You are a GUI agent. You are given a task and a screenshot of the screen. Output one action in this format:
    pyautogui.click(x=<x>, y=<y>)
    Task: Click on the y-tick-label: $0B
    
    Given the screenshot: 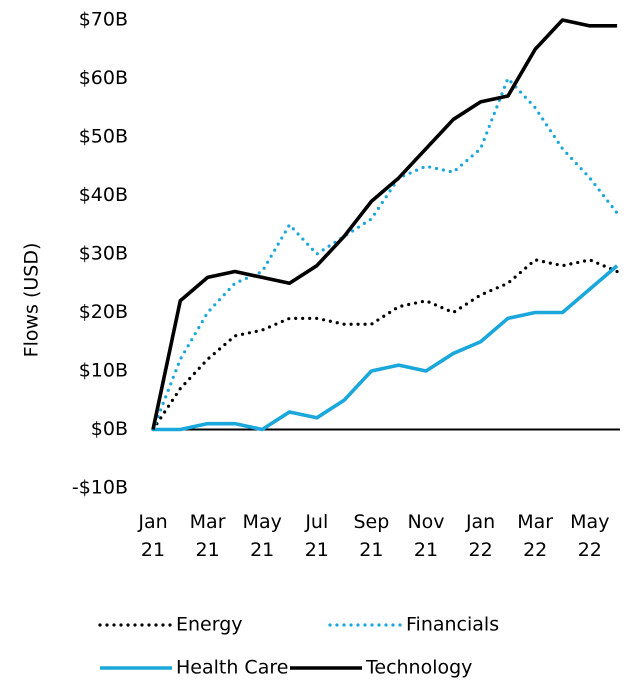 What is the action you would take?
    pyautogui.click(x=109, y=429)
    